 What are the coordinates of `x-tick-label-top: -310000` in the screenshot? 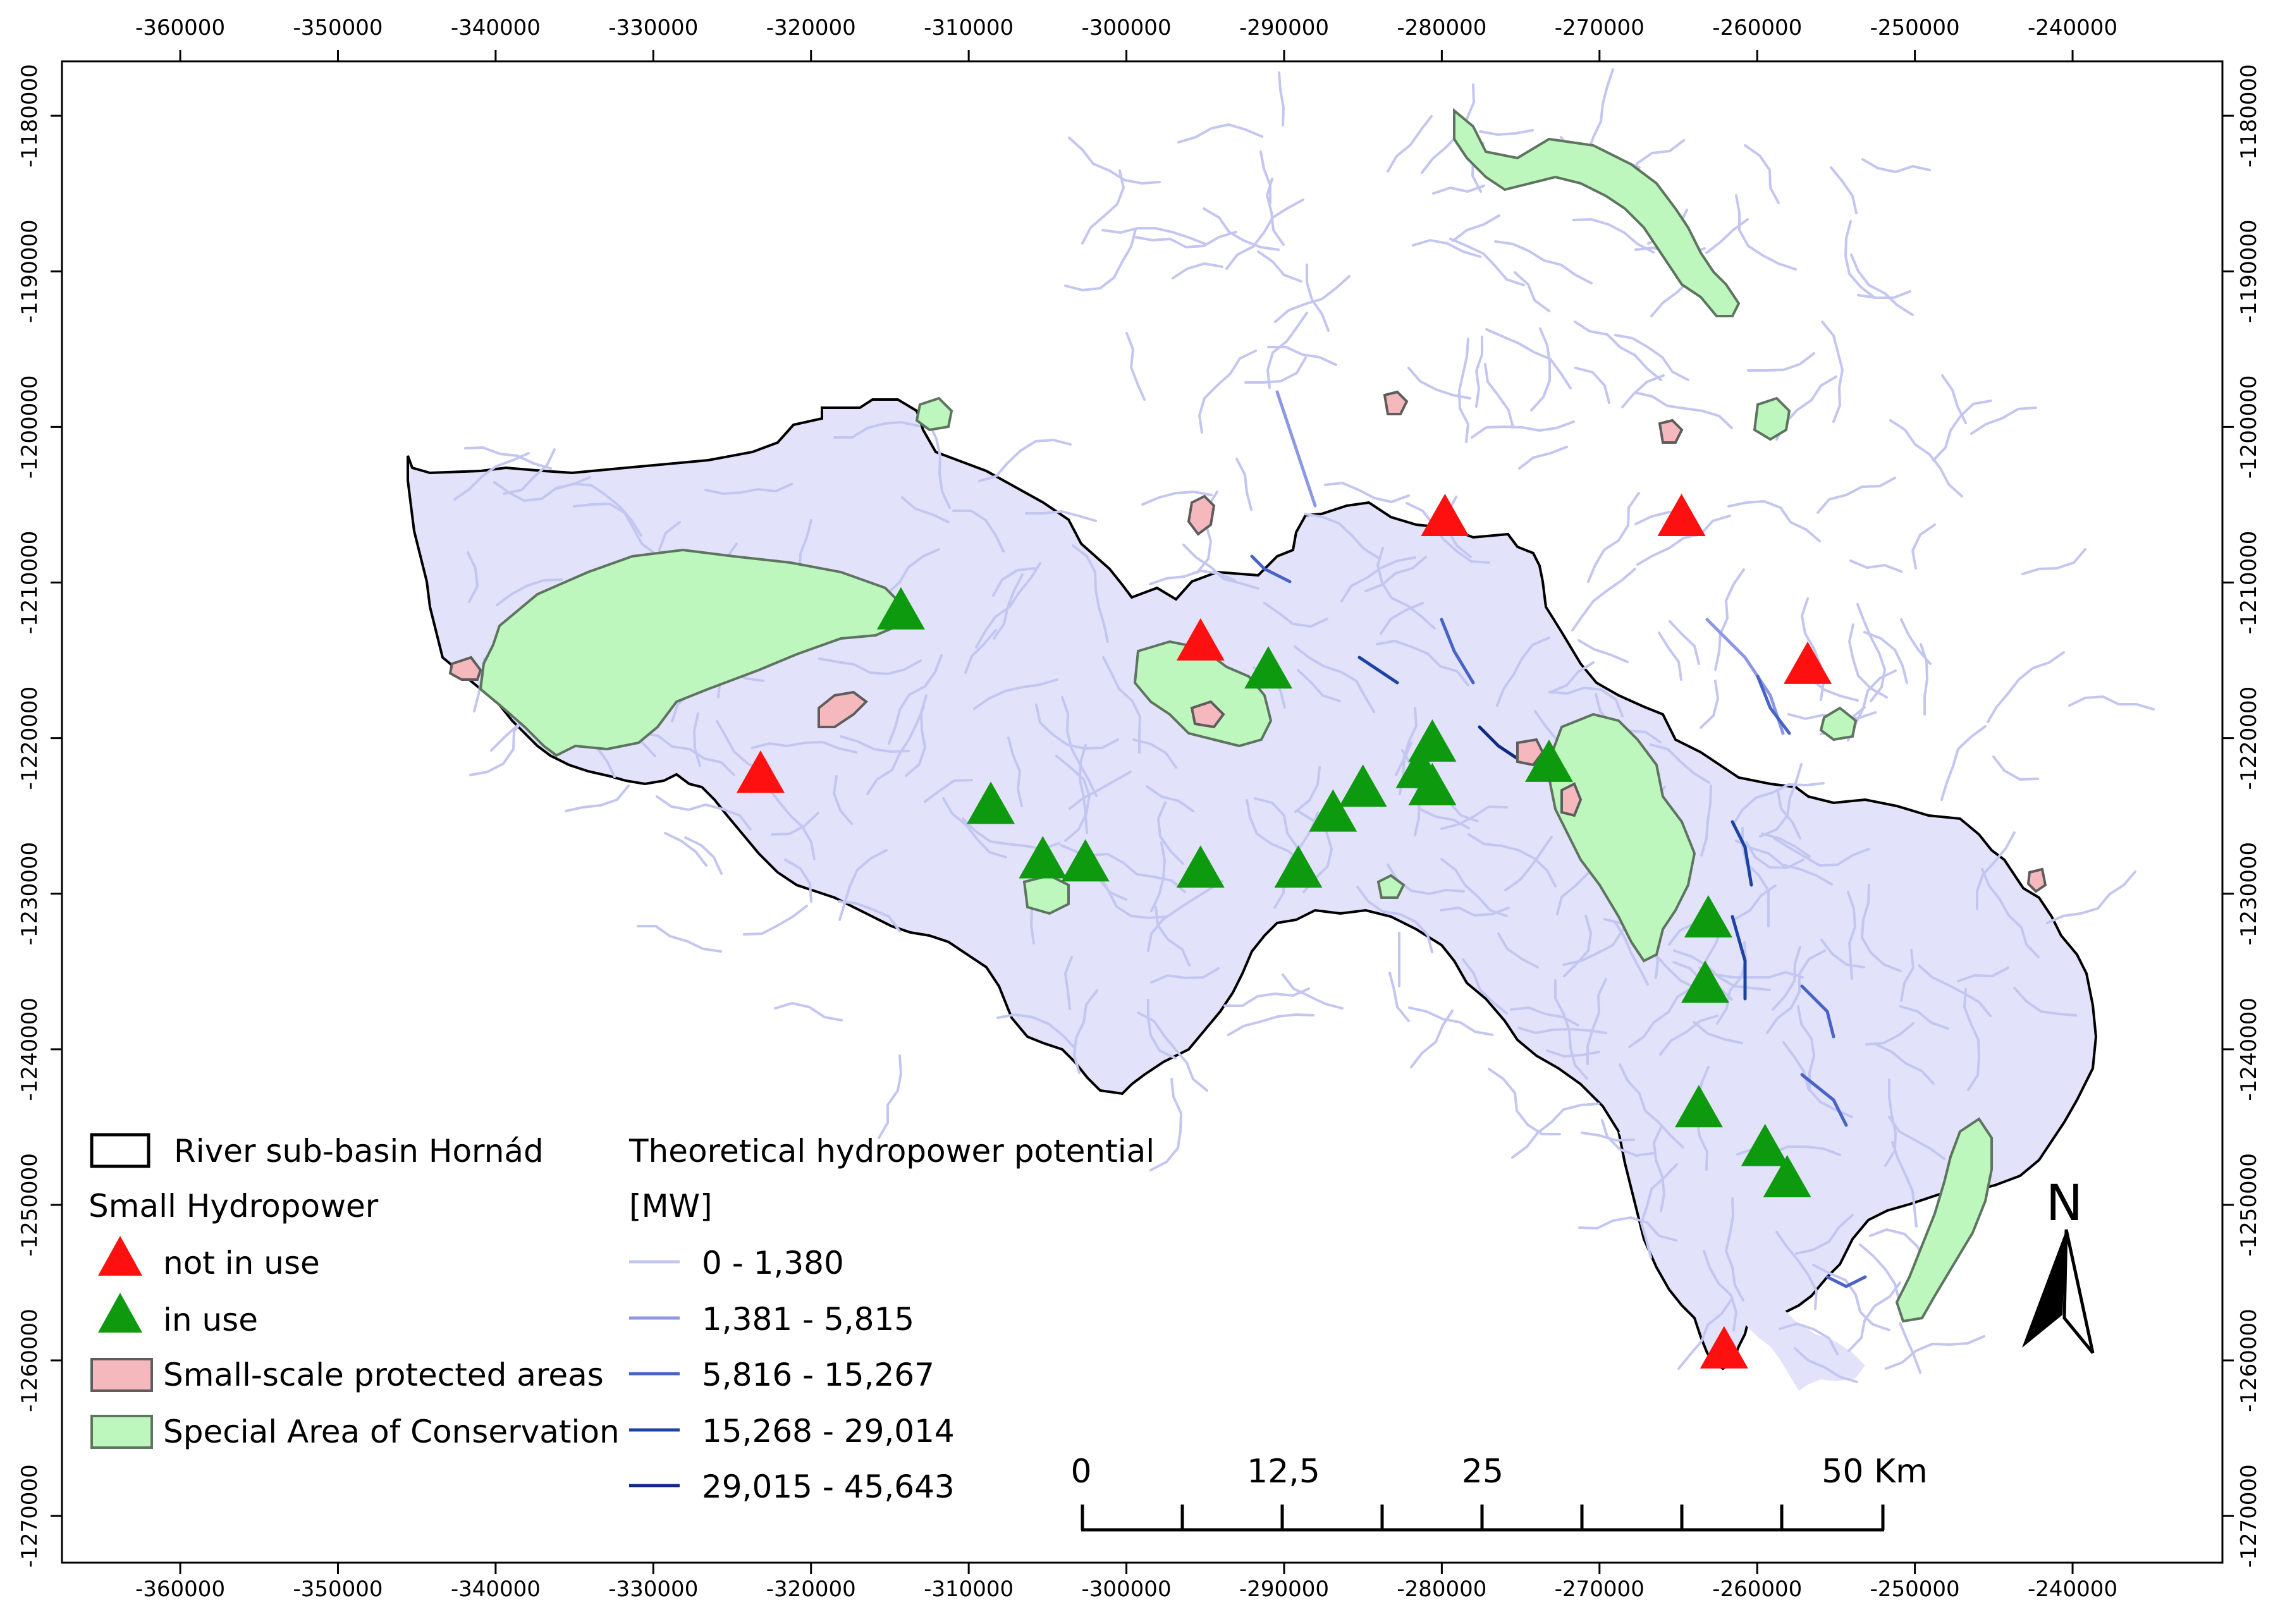 It's located at (969, 27).